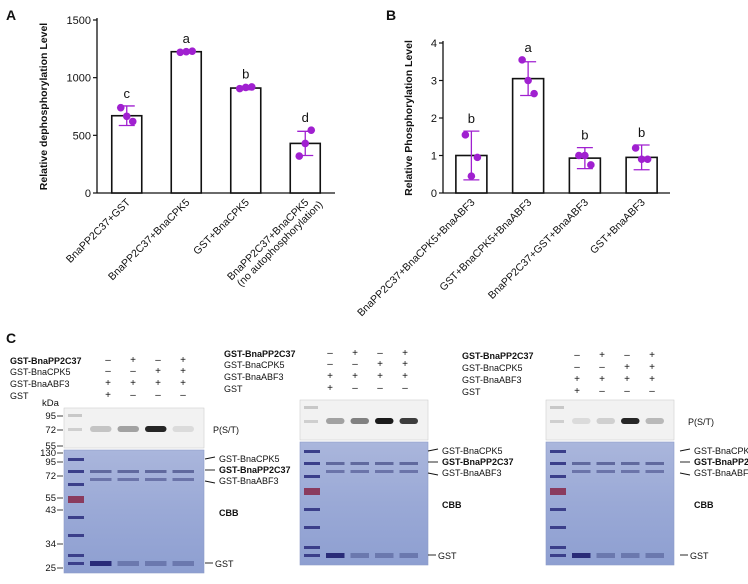 This screenshot has height=584, width=748. Describe the element at coordinates (610, 420) in the screenshot. I see `phospho-blot-image` at that location.